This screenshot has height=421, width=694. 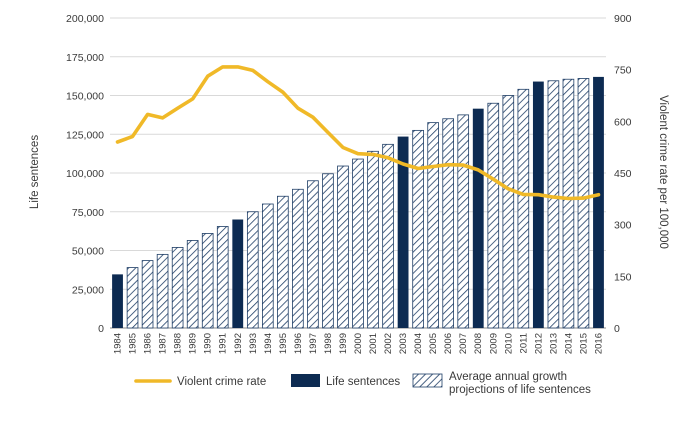 What do you see at coordinates (553, 204) in the screenshot?
I see `bar-projected-2013` at bounding box center [553, 204].